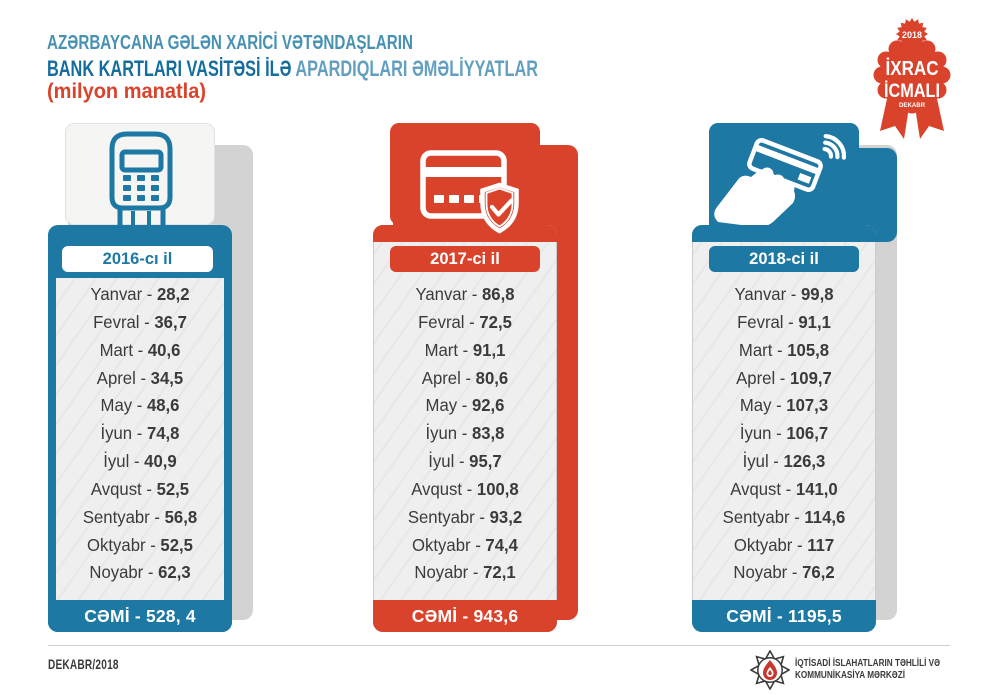  Describe the element at coordinates (912, 35) in the screenshot. I see `svg-text: 2018` at that location.